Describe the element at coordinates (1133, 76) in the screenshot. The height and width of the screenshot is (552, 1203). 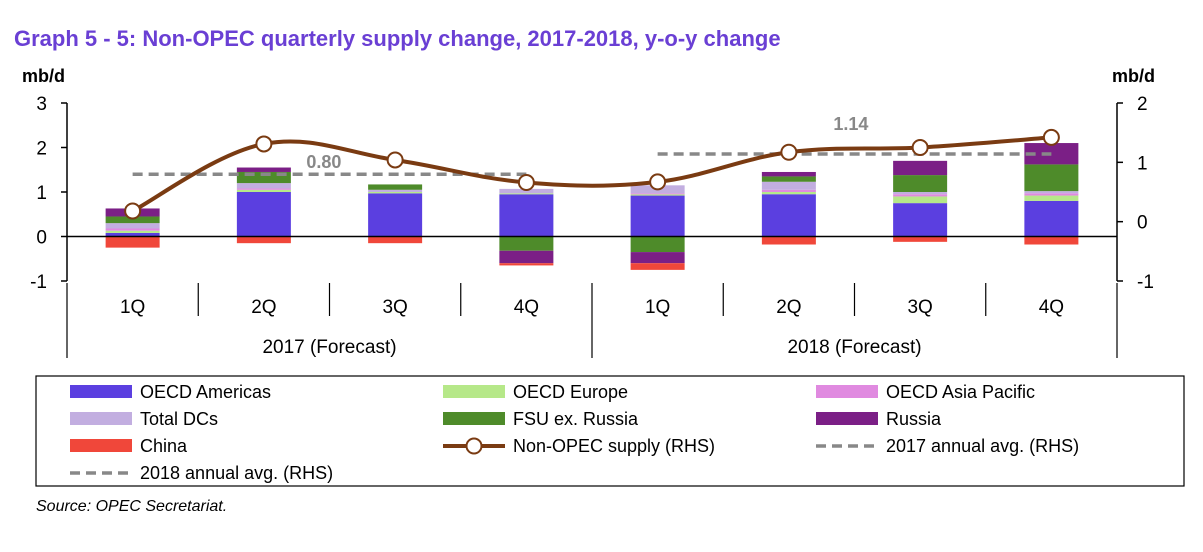
I see `right-axis-unit: mb/d` at that location.